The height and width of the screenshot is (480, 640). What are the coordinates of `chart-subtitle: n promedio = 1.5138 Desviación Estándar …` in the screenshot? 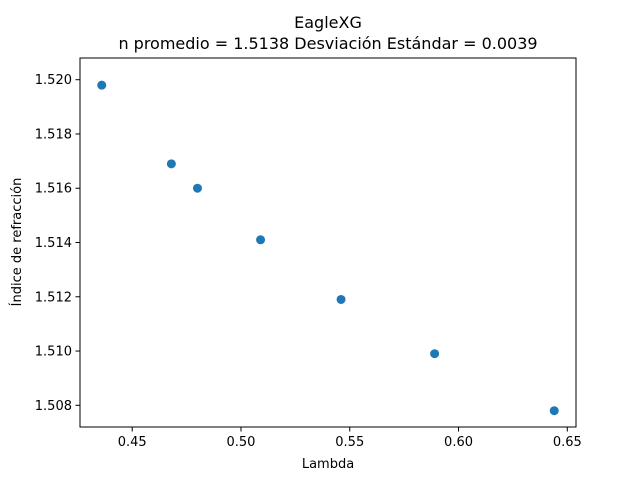 It's located at (327, 43).